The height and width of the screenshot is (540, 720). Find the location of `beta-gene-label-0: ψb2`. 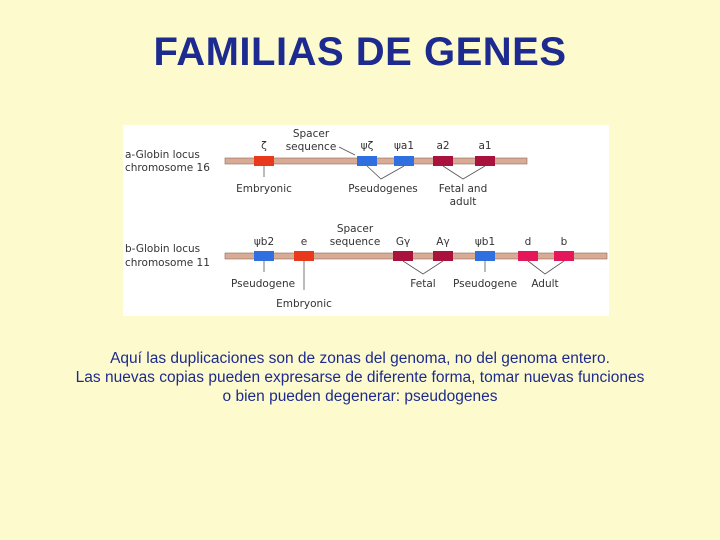

beta-gene-label-0: ψb2 is located at coordinates (264, 242).